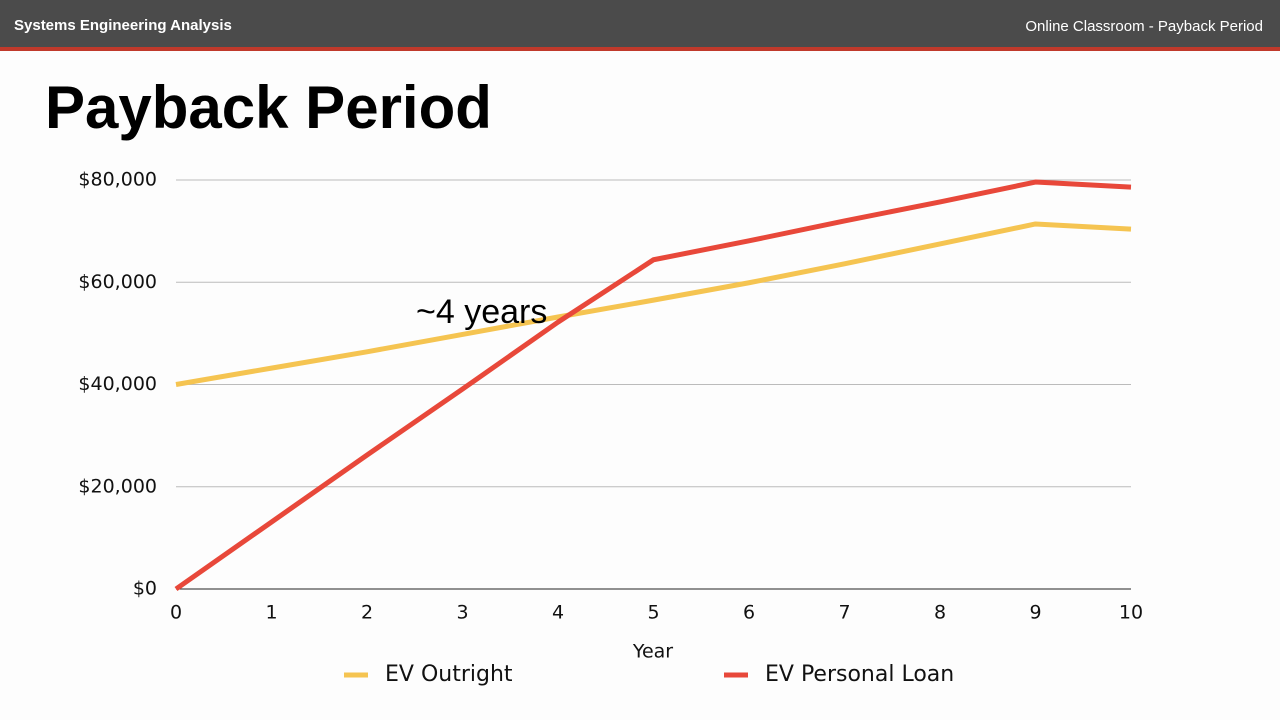 The image size is (1280, 720). Describe the element at coordinates (117, 384) in the screenshot. I see `y-tick-label: $40,000` at that location.